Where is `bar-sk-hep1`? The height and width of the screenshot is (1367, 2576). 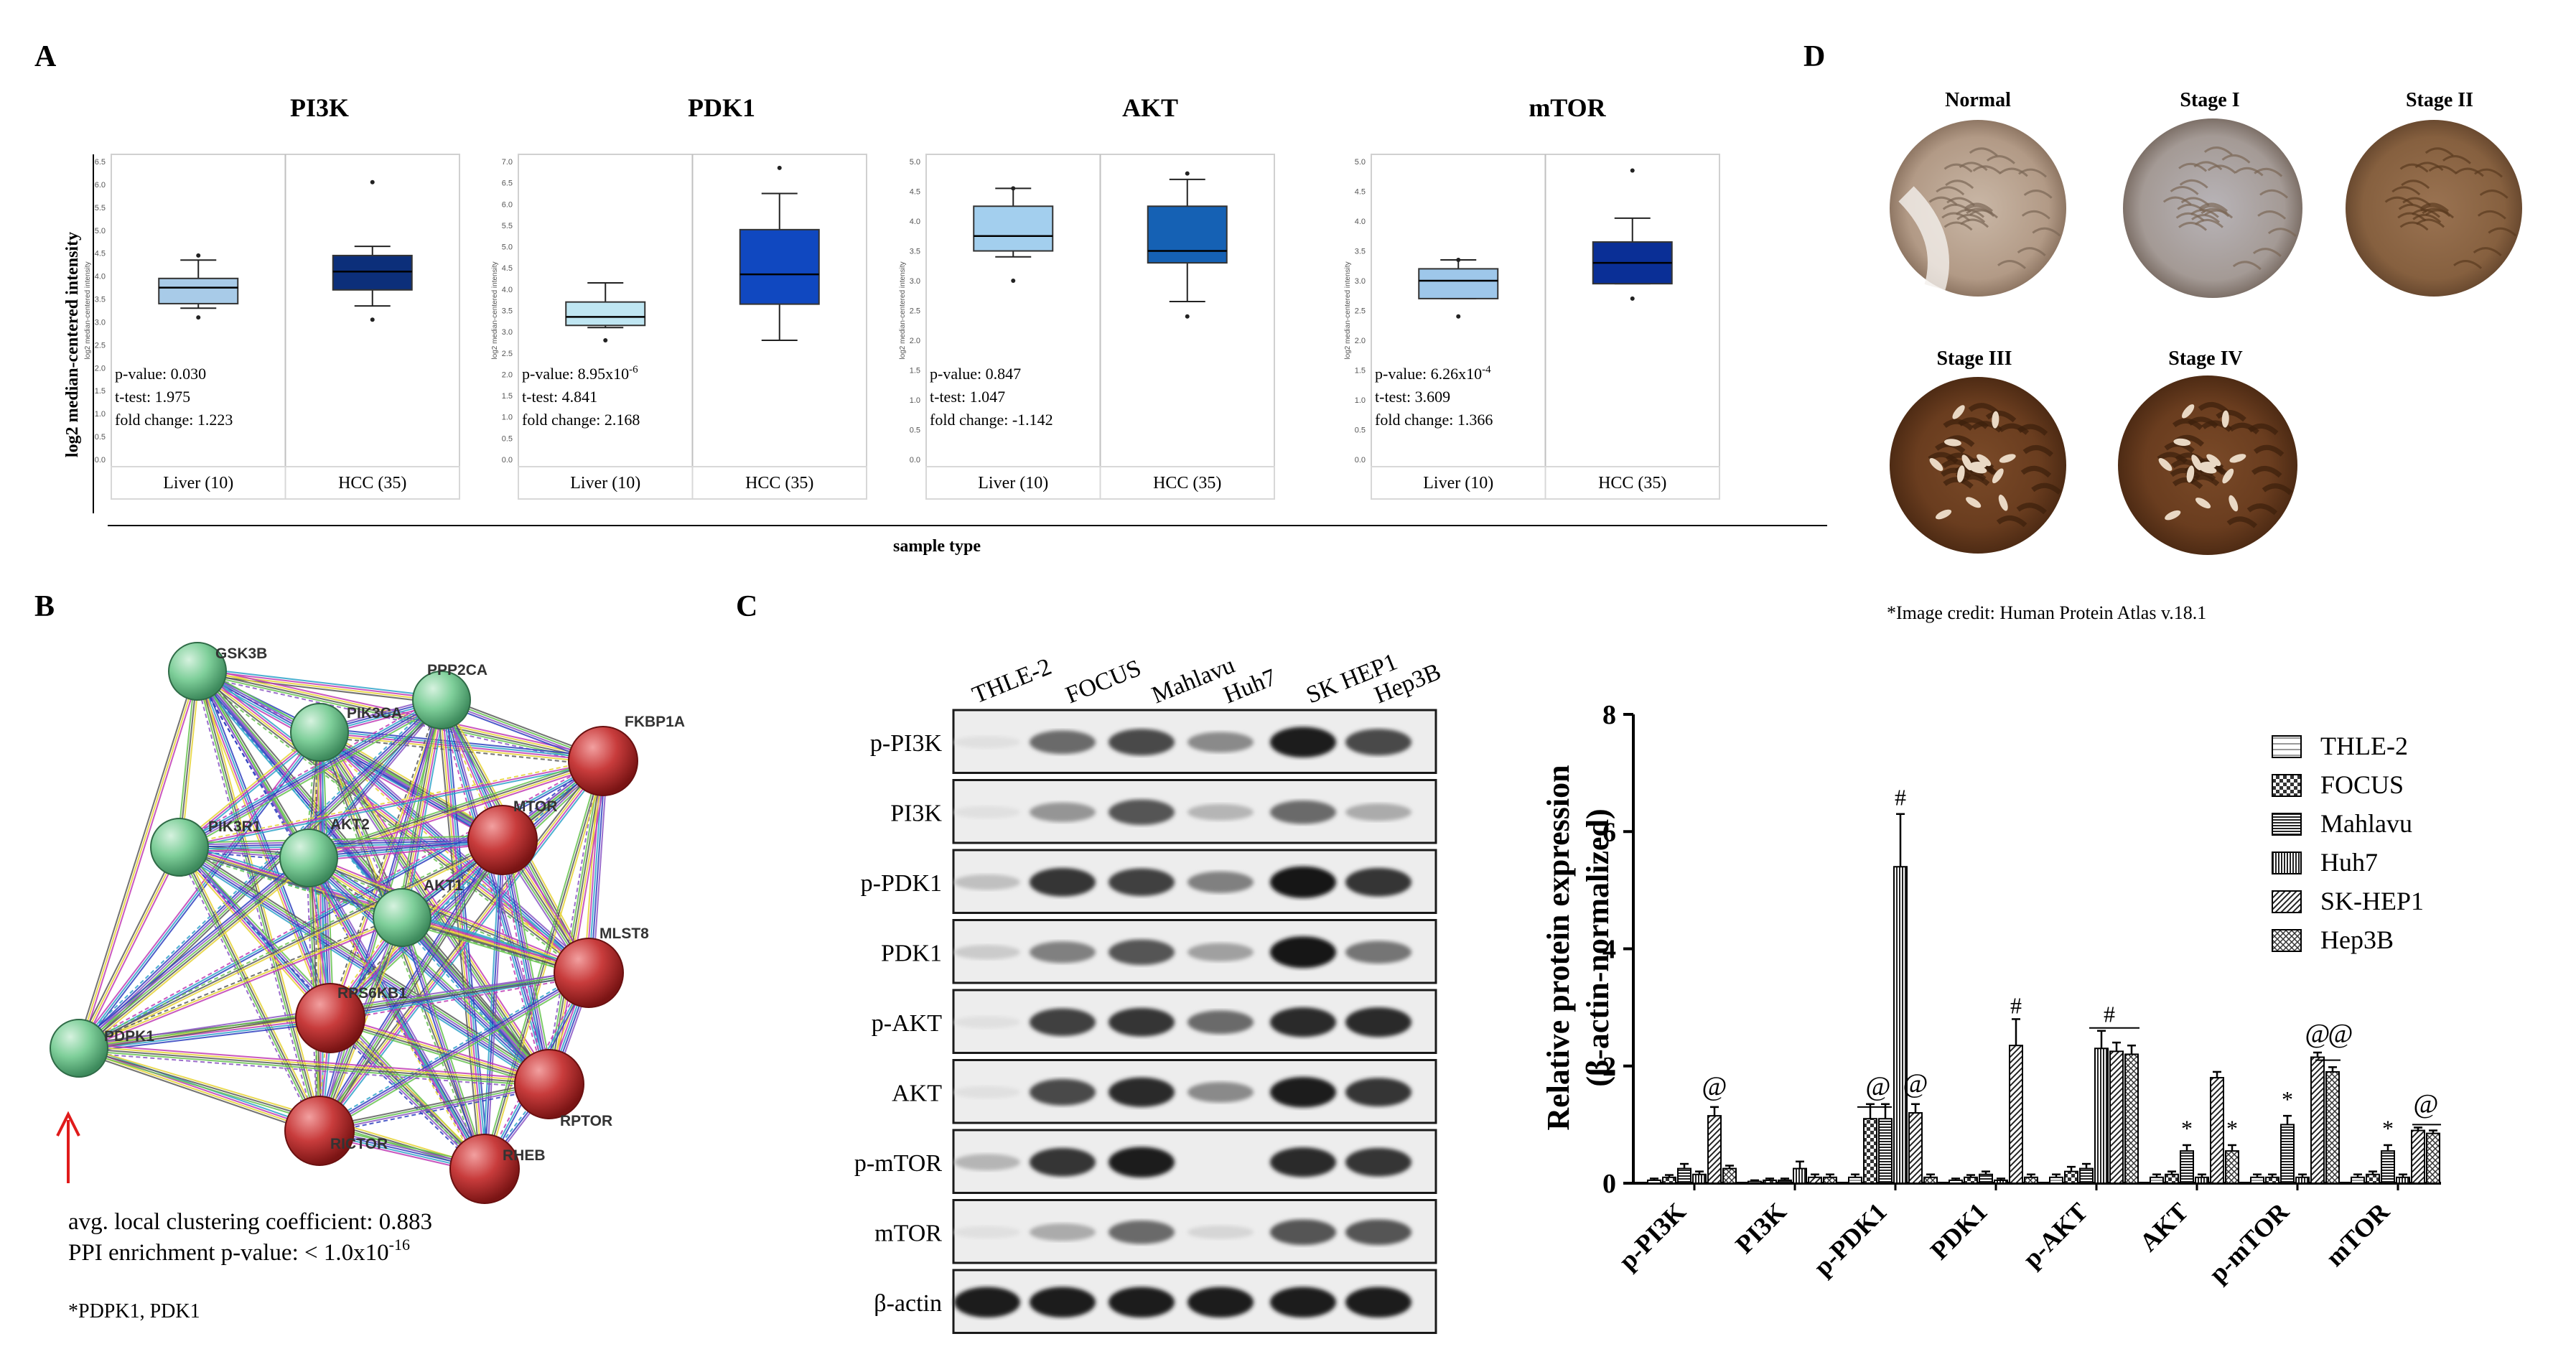
bar-sk-hep1 is located at coordinates (1714, 1149).